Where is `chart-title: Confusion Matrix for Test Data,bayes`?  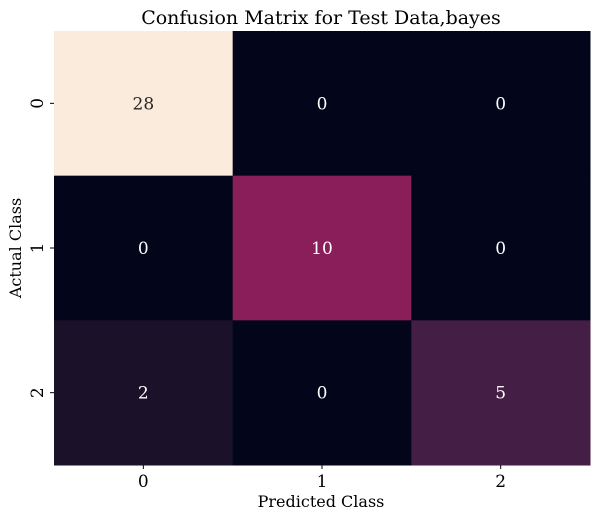
chart-title: Confusion Matrix for Test Data,bayes is located at coordinates (321, 18).